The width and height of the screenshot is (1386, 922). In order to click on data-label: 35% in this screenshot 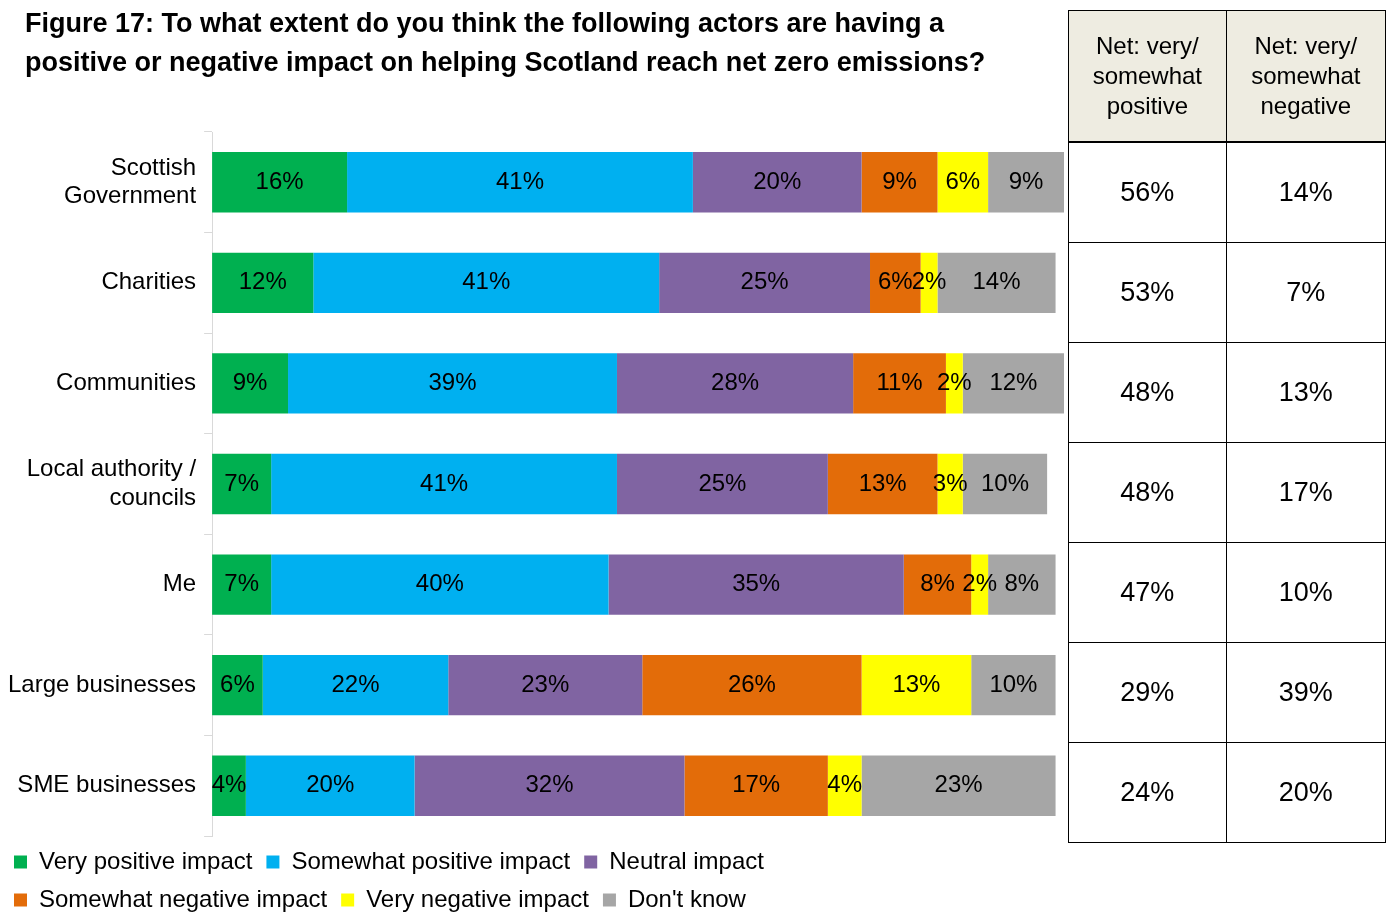, I will do `click(756, 583)`.